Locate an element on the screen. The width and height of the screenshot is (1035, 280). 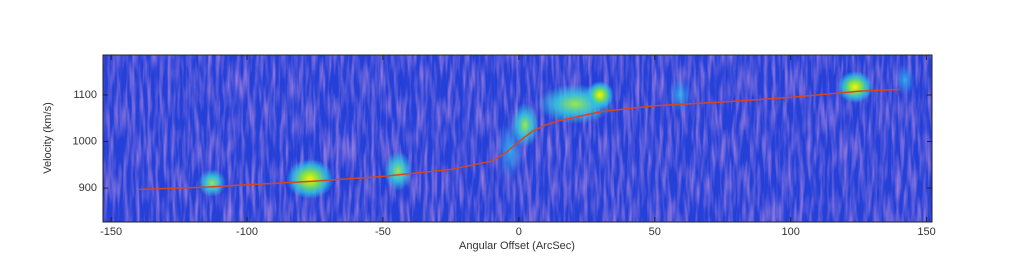
y-tick-label: 1000 is located at coordinates (85, 141).